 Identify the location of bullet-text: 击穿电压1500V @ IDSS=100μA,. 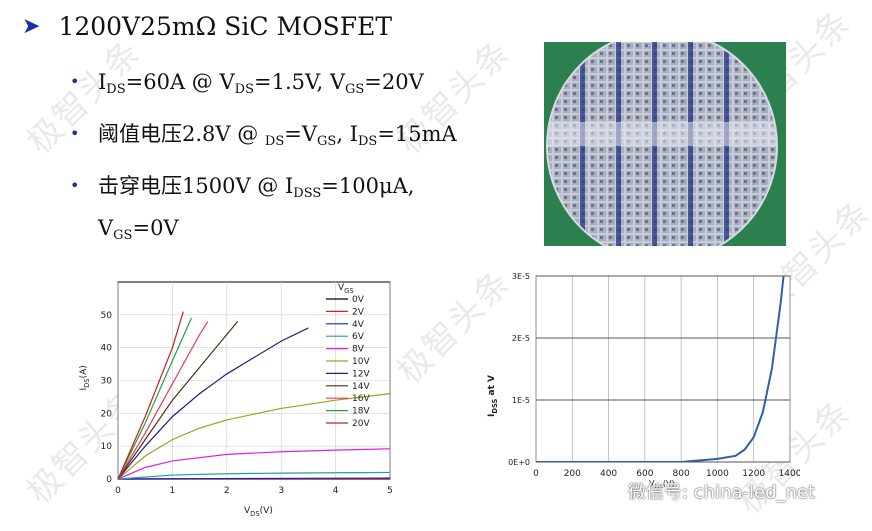
(256, 187).